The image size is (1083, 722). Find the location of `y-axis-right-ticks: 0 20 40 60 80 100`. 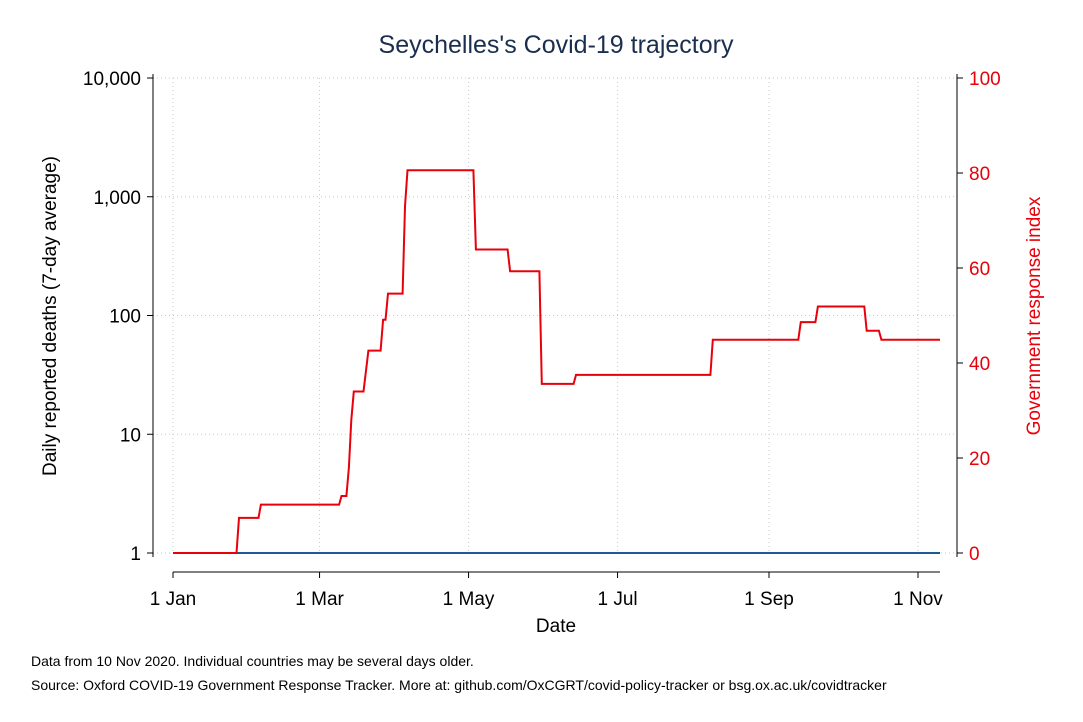

y-axis-right-ticks: 0 20 40 60 80 100 is located at coordinates (979, 317).